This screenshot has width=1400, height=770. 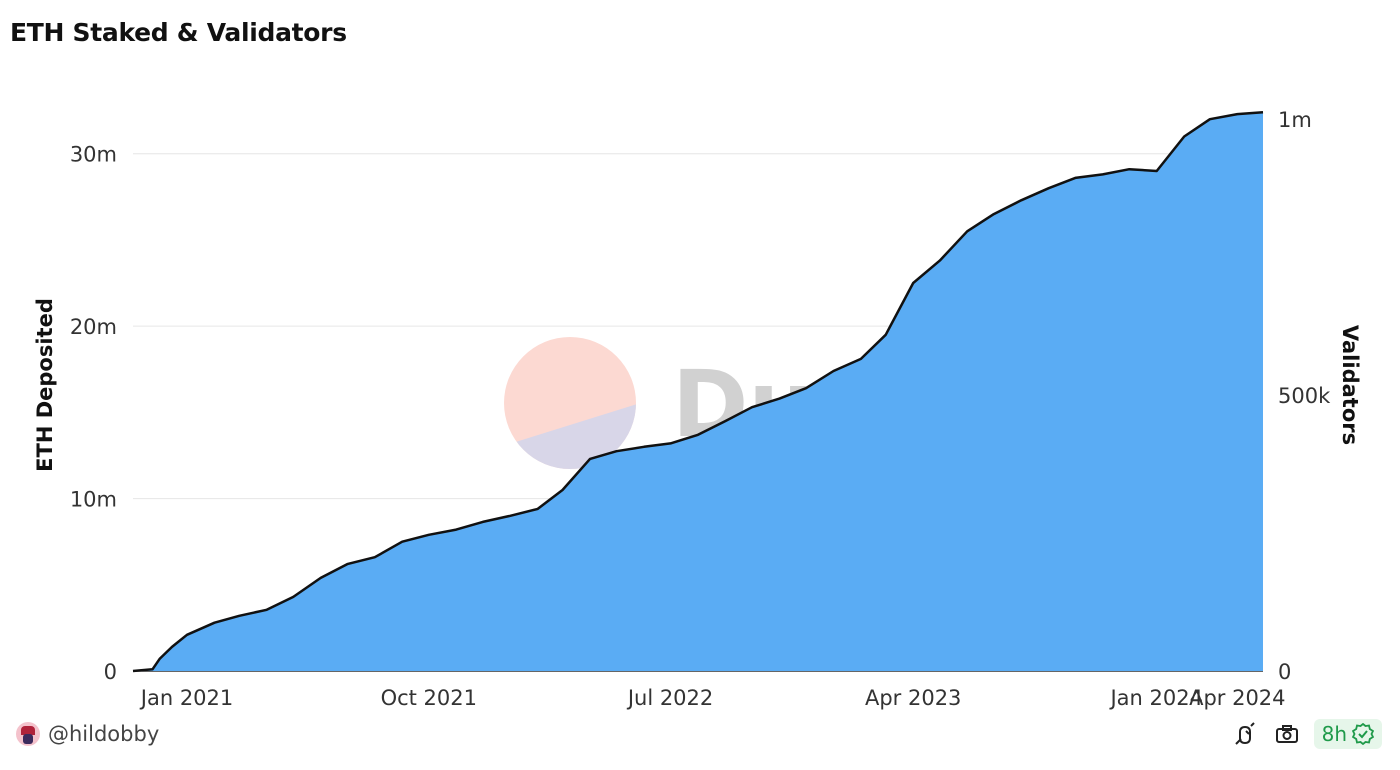 I want to click on y2-tick-label: 1m, so click(x=1295, y=120).